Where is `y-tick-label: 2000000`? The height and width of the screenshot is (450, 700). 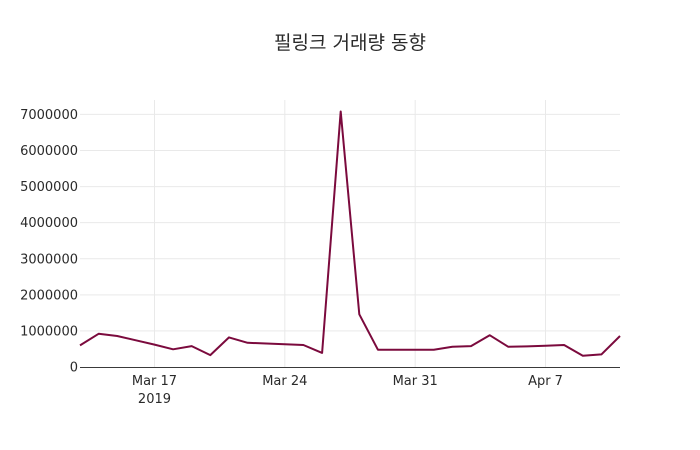
y-tick-label: 2000000 is located at coordinates (49, 295).